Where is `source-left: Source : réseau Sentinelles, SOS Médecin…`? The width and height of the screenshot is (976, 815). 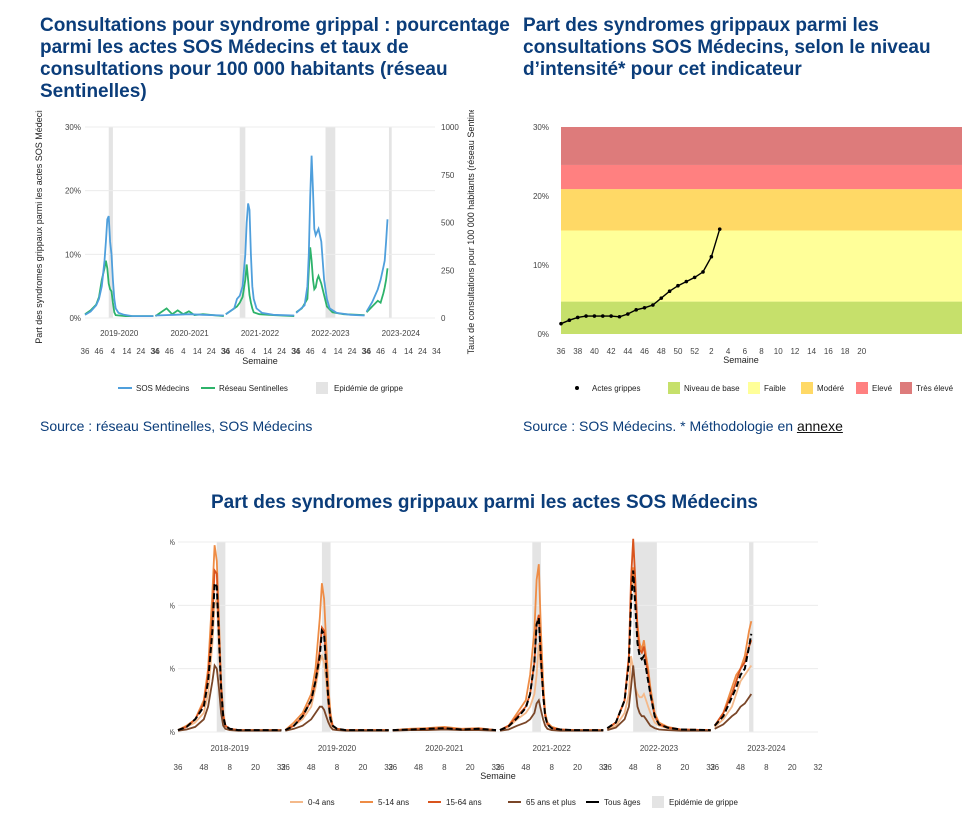
source-left: Source : réseau Sentinelles, SOS Médecin… is located at coordinates (176, 426).